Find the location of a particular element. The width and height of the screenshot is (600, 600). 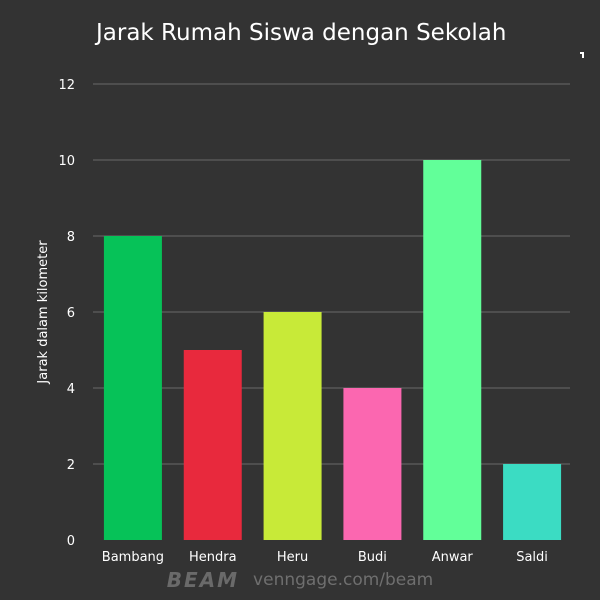

x-tick-label: Budi is located at coordinates (372, 557).